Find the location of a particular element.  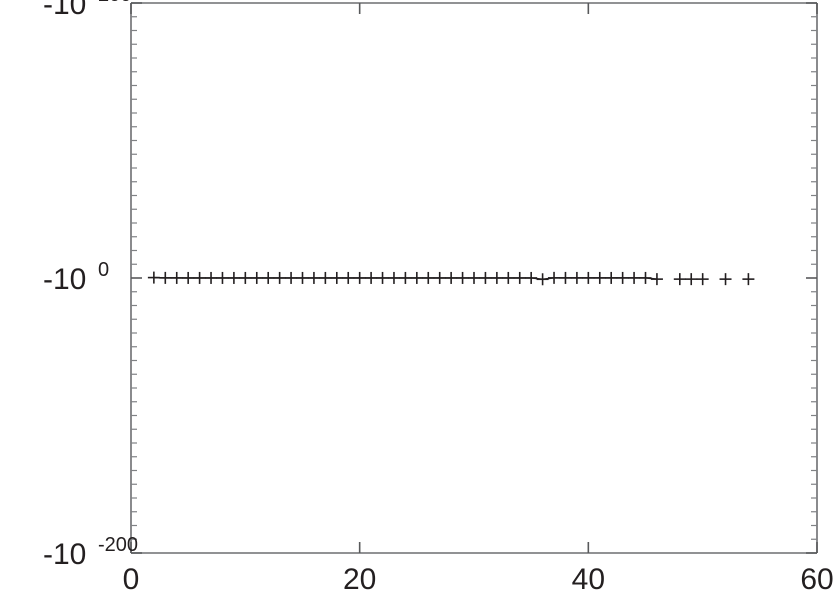

y-tick-exponent: 0 is located at coordinates (103, 270).